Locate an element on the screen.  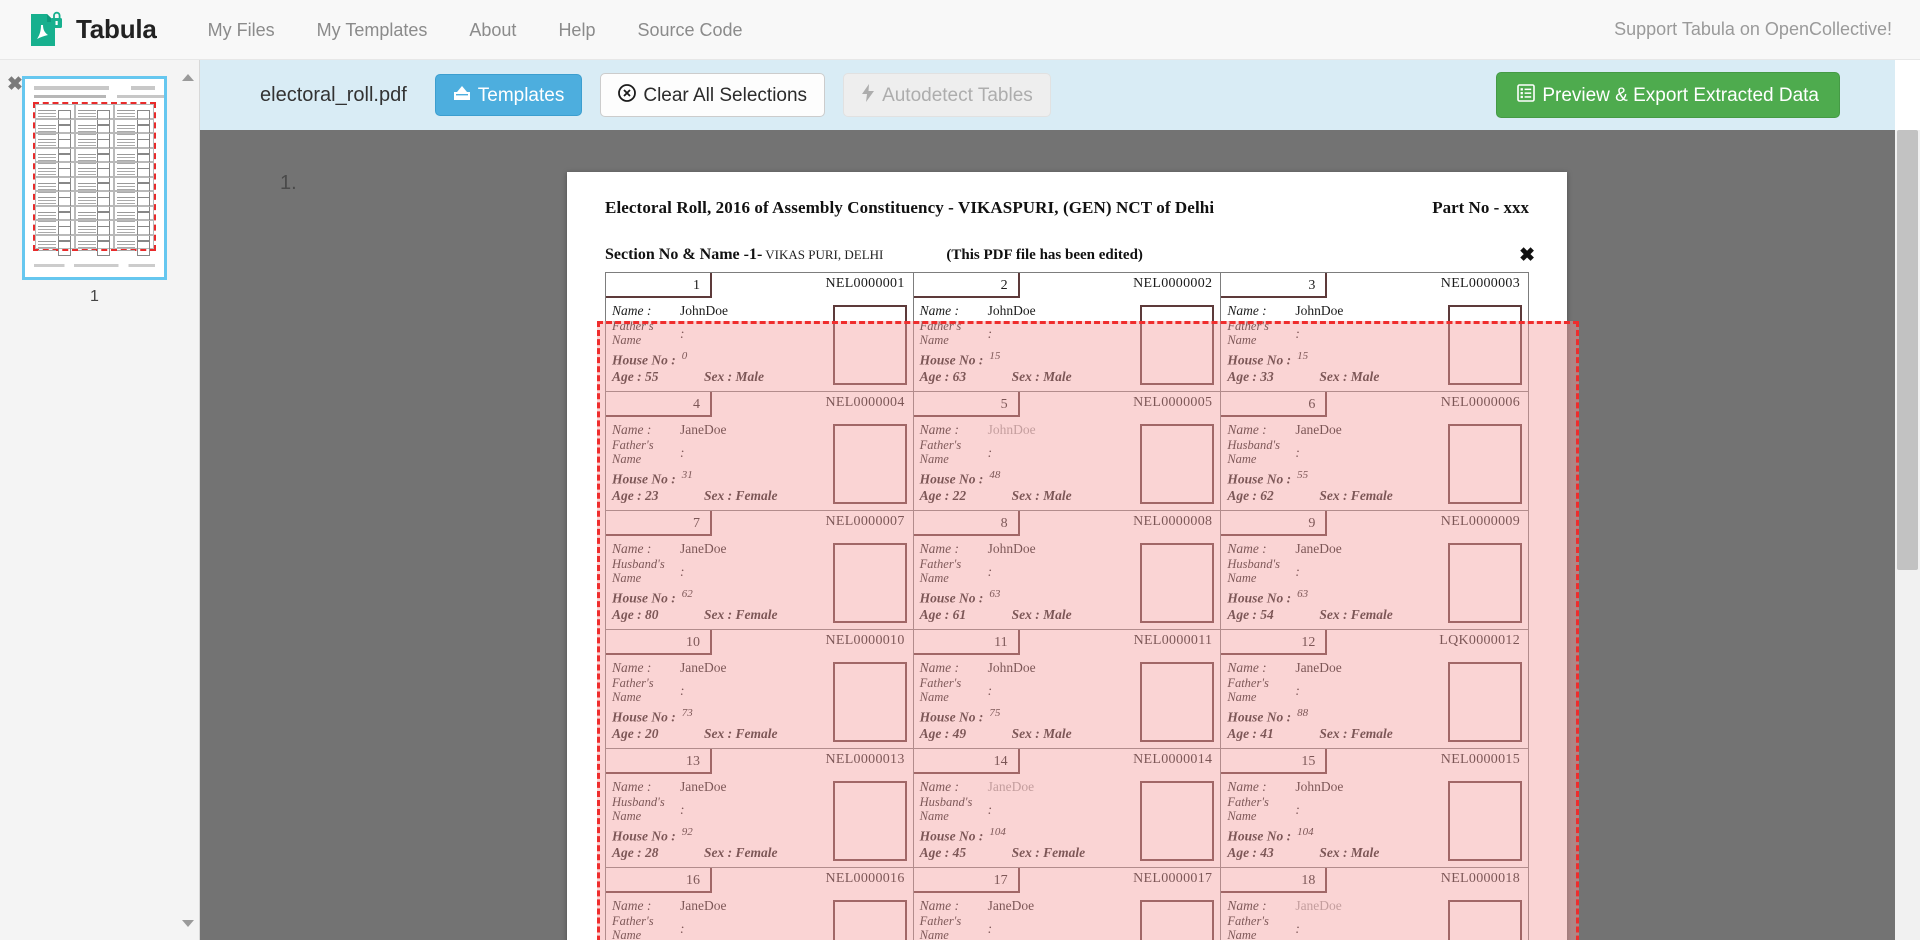
thumbnail-selection-overlay is located at coordinates (94, 178).